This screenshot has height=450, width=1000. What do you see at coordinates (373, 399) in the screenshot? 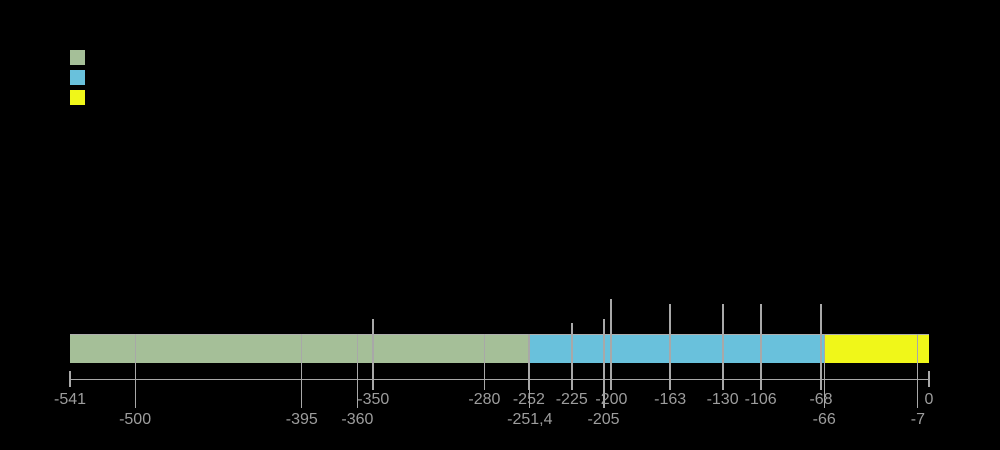
I see `tick-label--350: -350` at bounding box center [373, 399].